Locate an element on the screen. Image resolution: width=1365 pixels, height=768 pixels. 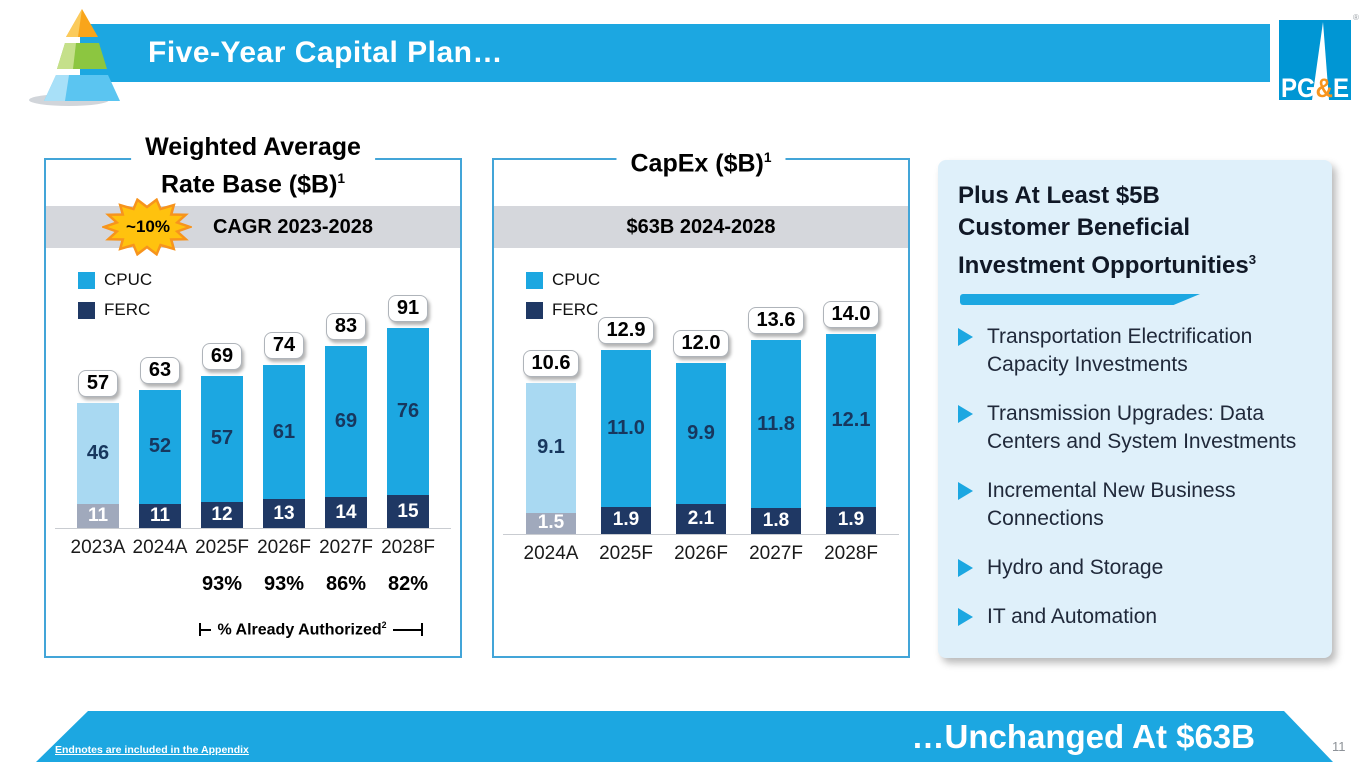
bar-segment-ferc: 1.8 is located at coordinates (776, 521).